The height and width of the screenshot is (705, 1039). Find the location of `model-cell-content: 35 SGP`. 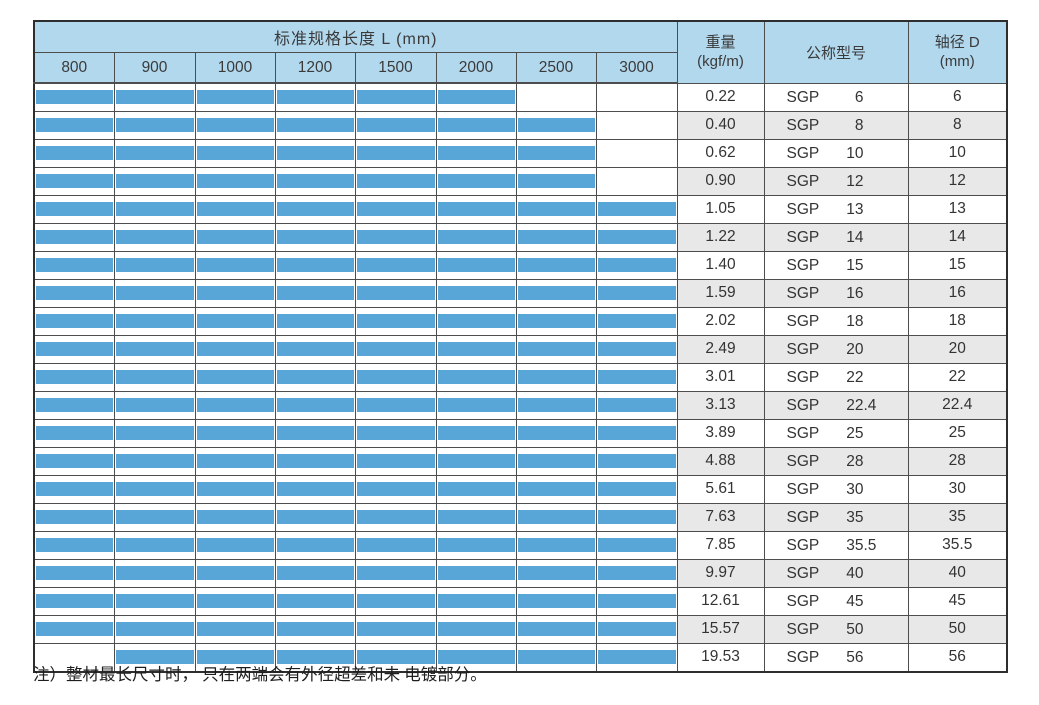

model-cell-content: 35 SGP is located at coordinates (836, 517).